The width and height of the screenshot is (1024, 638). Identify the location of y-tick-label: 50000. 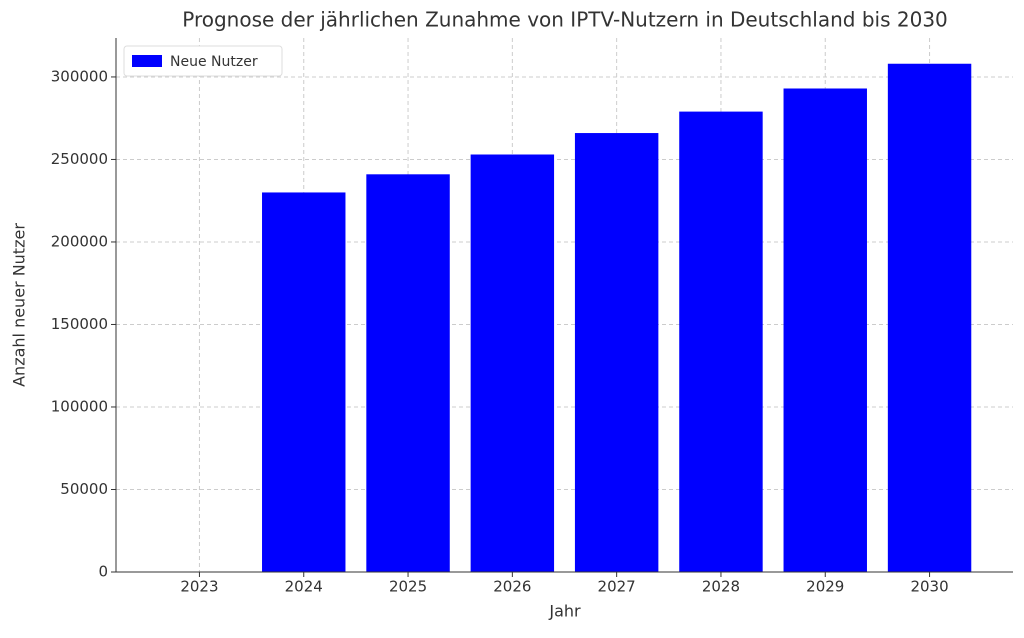
(84, 489).